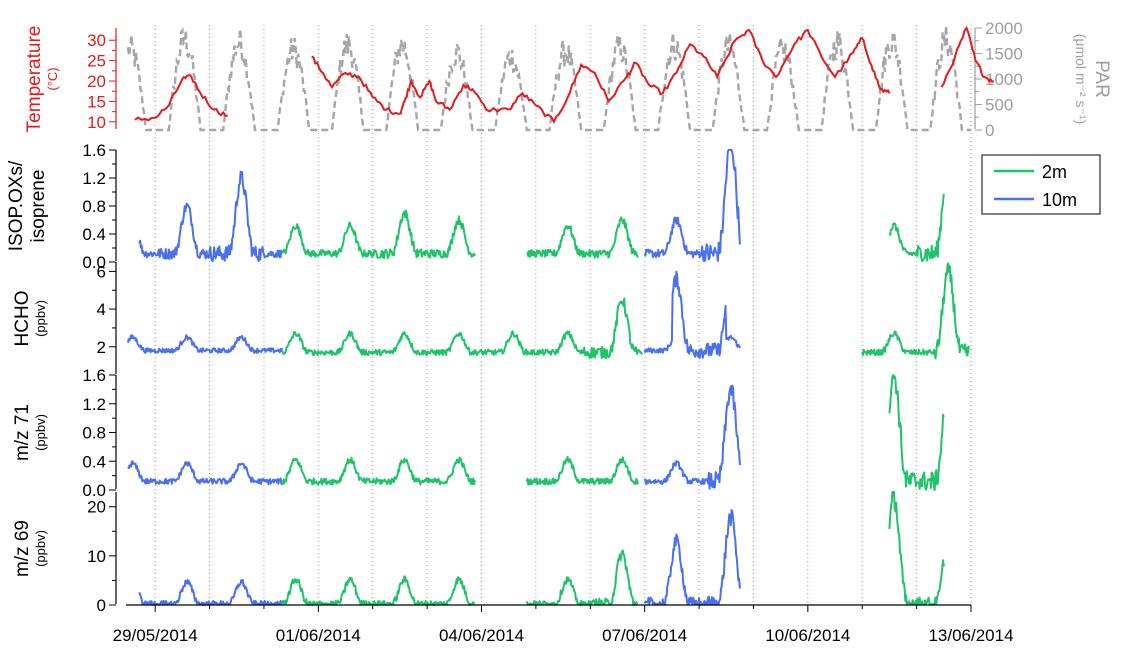 This screenshot has width=1121, height=652. What do you see at coordinates (38, 206) in the screenshot?
I see `y-axis-subtitle: isoprene` at bounding box center [38, 206].